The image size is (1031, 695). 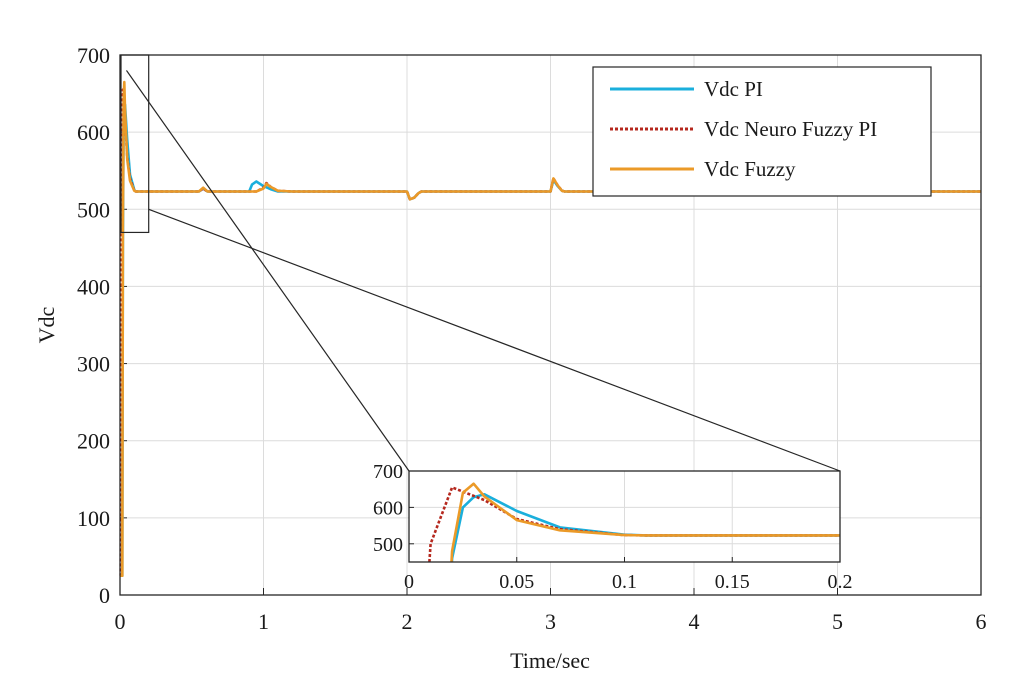 What do you see at coordinates (550, 660) in the screenshot?
I see `x-axis-title: Time/sec` at bounding box center [550, 660].